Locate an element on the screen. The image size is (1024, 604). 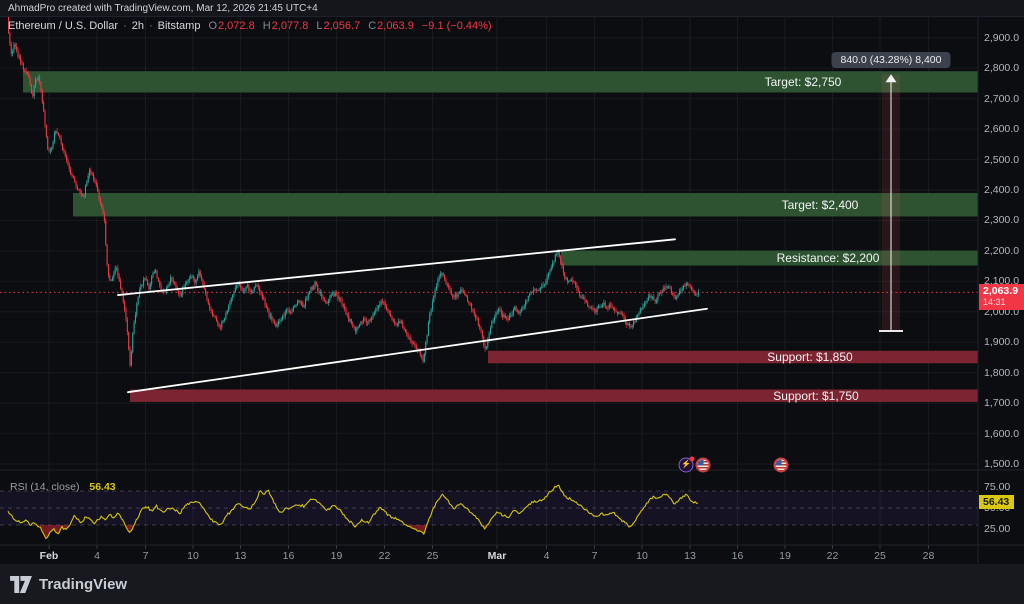
price-axis-tick: 2,800.0 is located at coordinates (1002, 68).